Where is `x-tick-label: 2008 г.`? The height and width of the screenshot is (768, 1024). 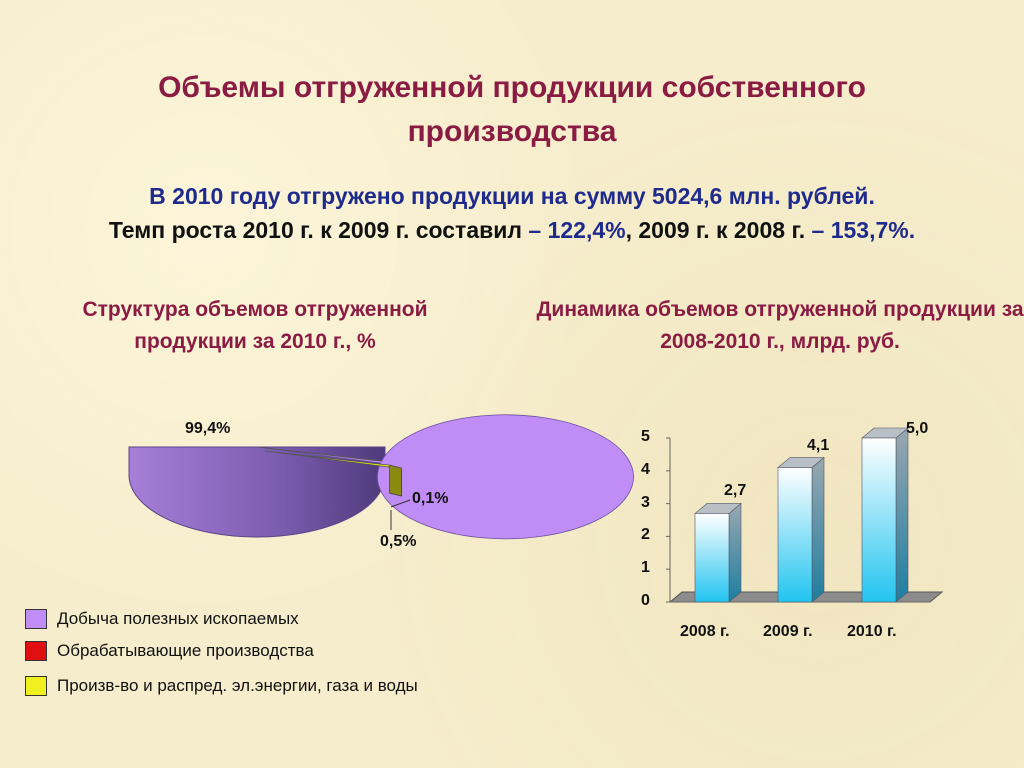
x-tick-label: 2008 г. is located at coordinates (705, 631).